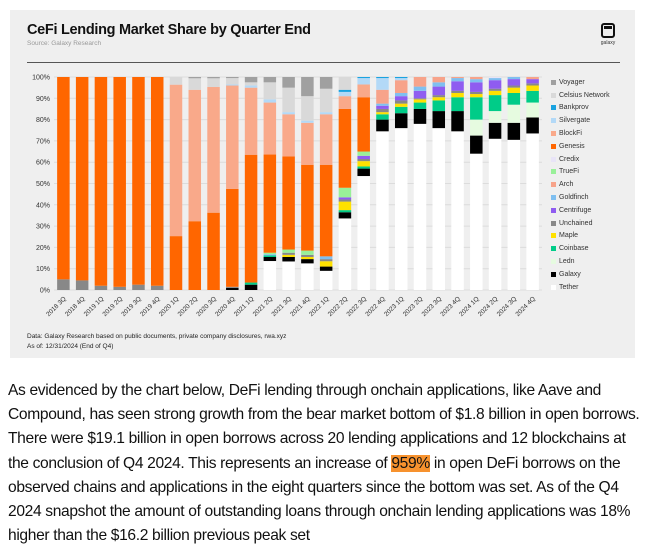  I want to click on legend-item: Silvergate, so click(580, 120).